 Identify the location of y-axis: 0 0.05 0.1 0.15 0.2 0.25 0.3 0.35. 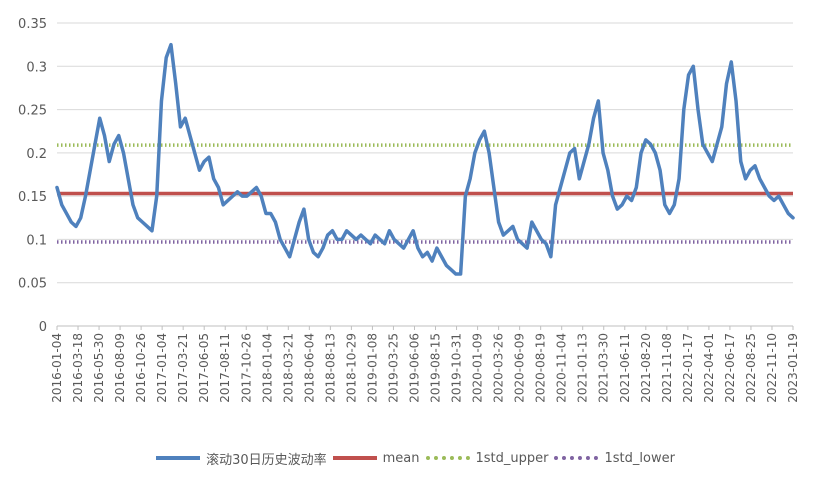
(32, 176).